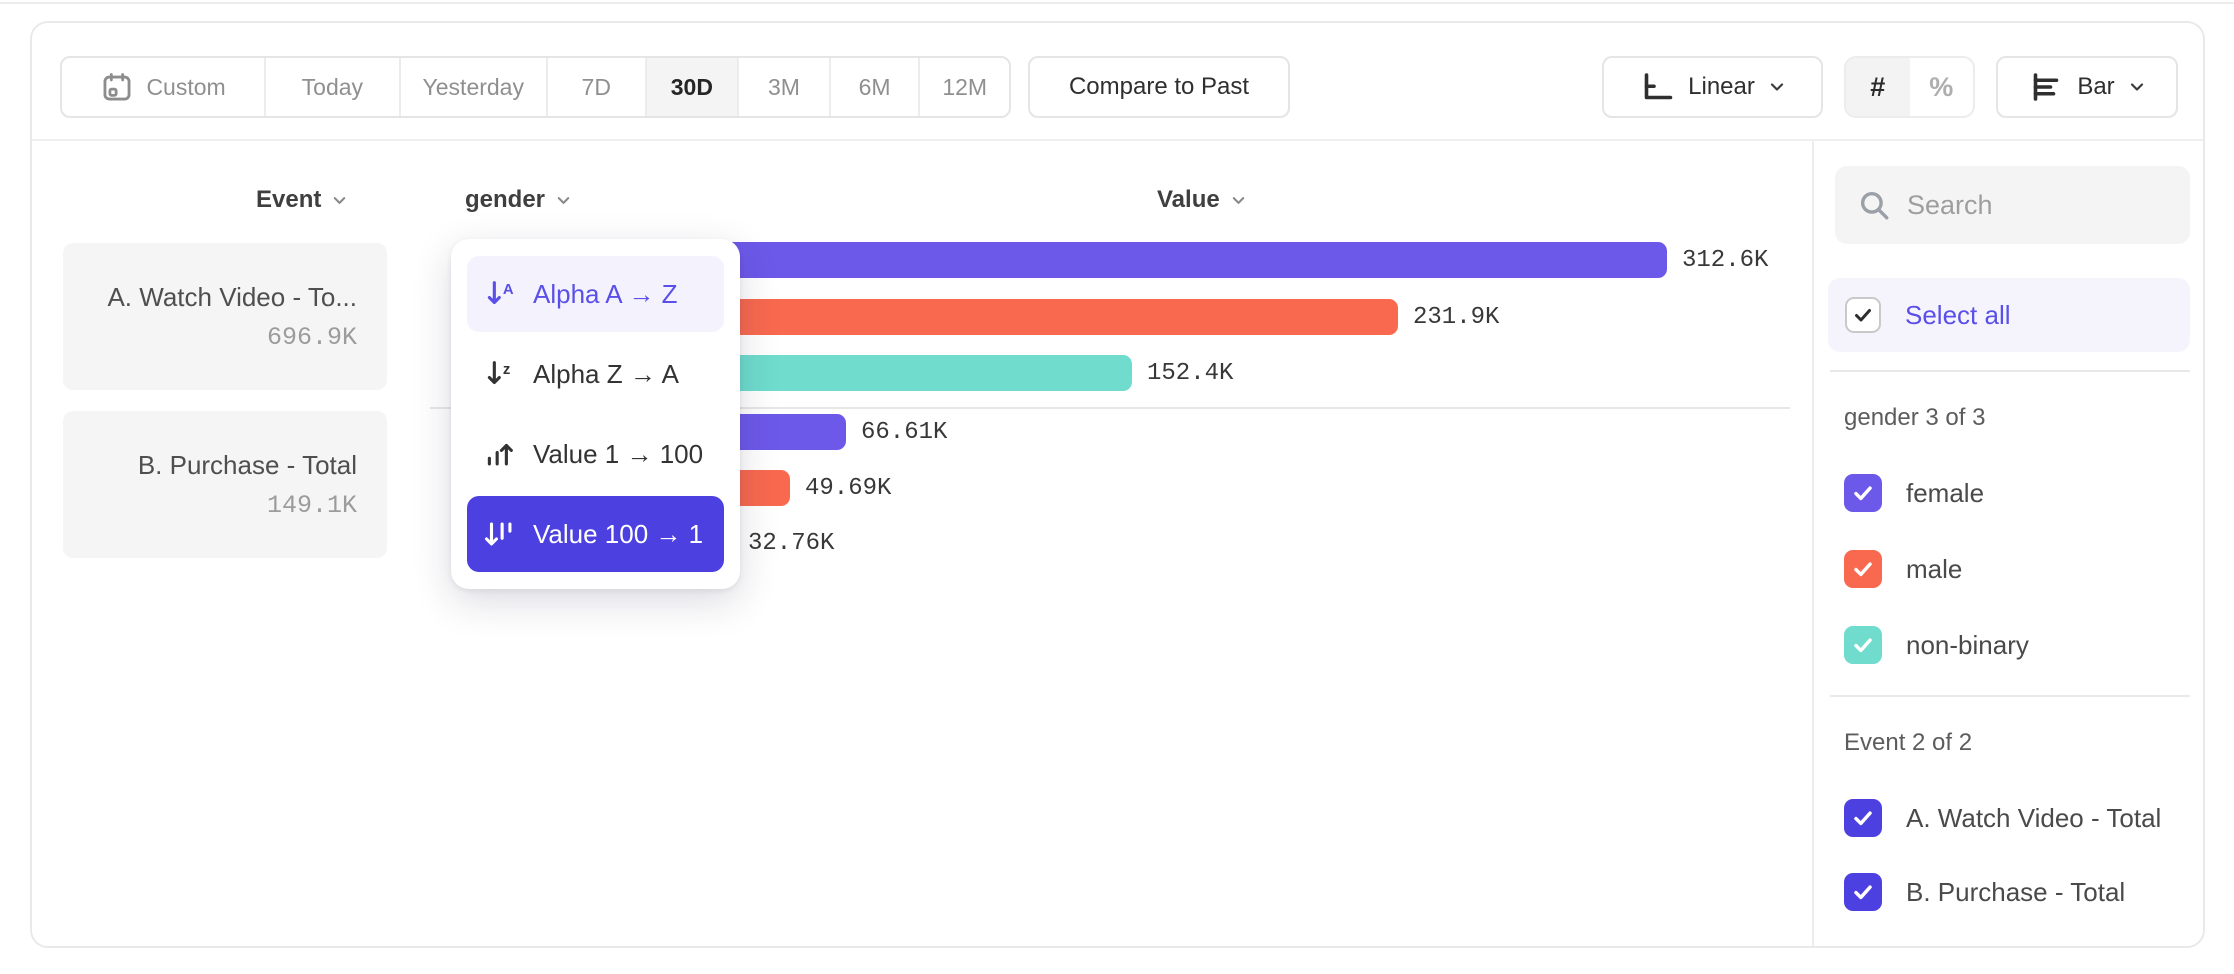 This screenshot has height=974, width=2234. Describe the element at coordinates (1721, 86) in the screenshot. I see `scale-label: Linear` at that location.